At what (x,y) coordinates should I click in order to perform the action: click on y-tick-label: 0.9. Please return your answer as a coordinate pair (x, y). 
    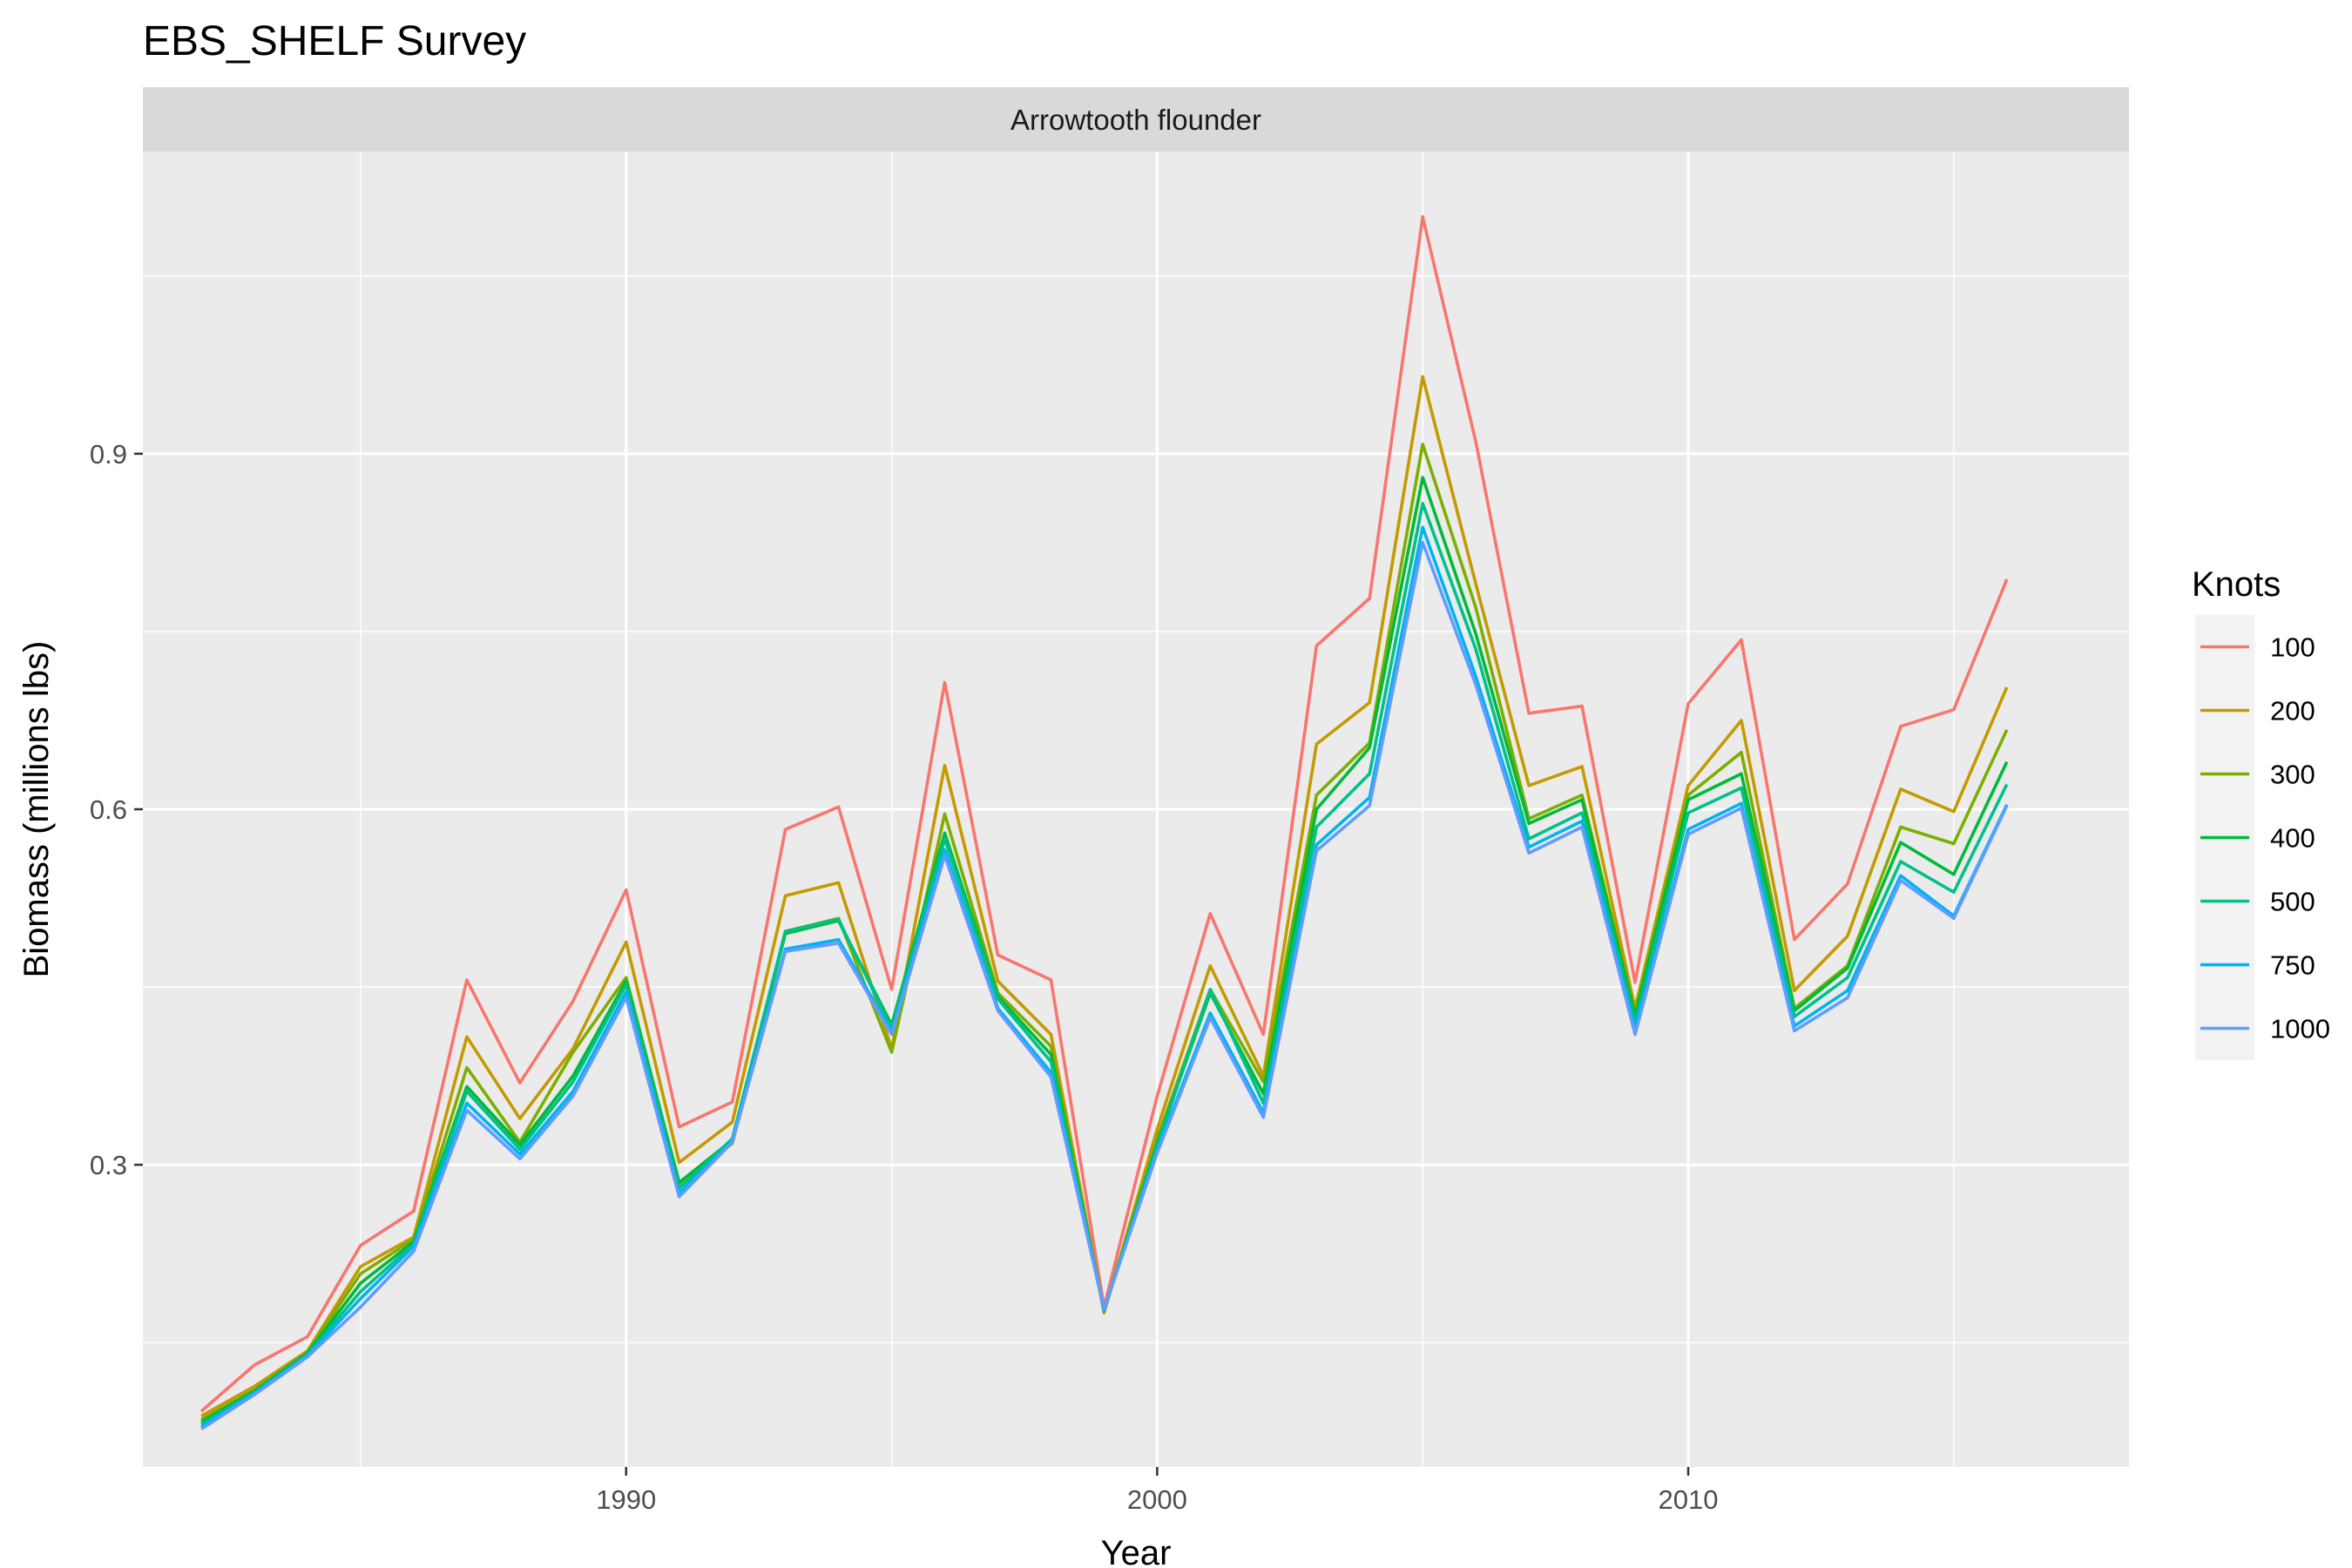
    Looking at the image, I should click on (109, 455).